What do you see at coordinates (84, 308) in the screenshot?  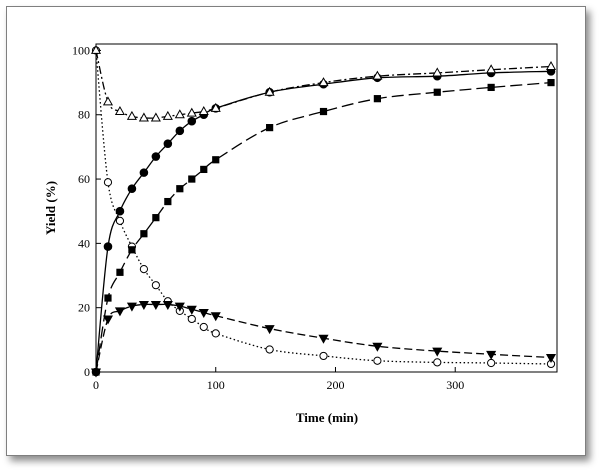 I see `y-tick-label: 20` at bounding box center [84, 308].